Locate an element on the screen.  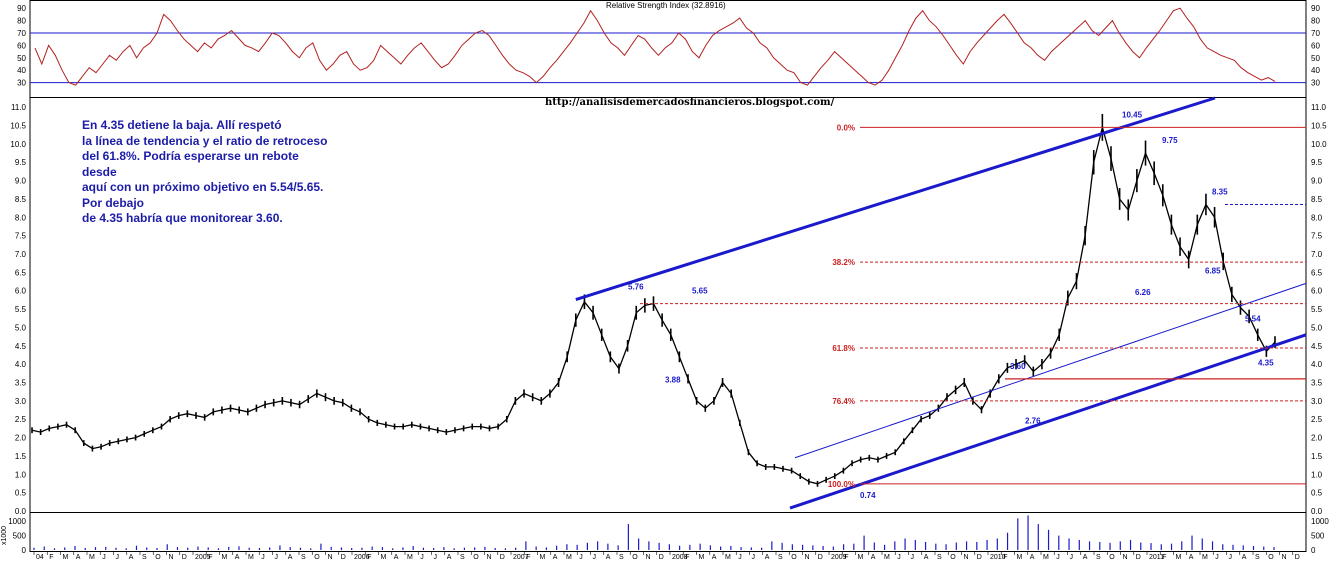
price-tick-right: 1.5 is located at coordinates (1317, 456).